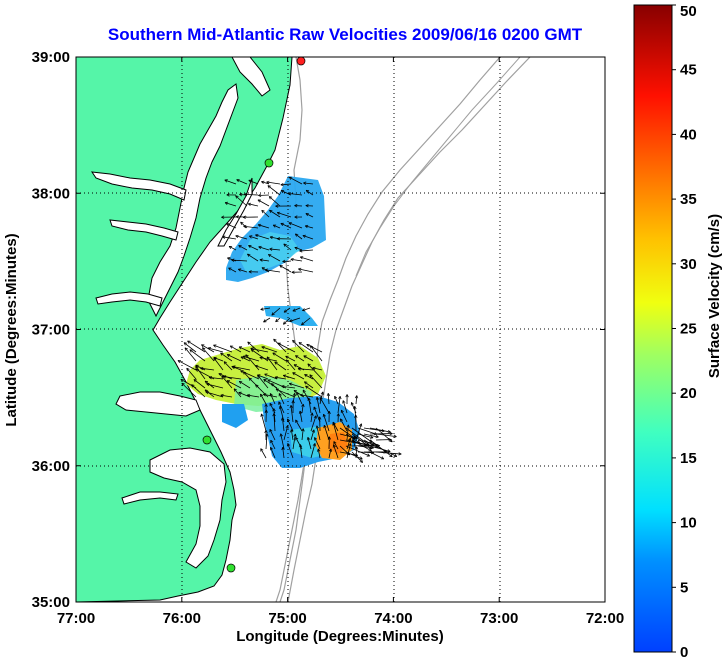  What do you see at coordinates (688, 199) in the screenshot?
I see `colorbar-tick-label: 35` at bounding box center [688, 199].